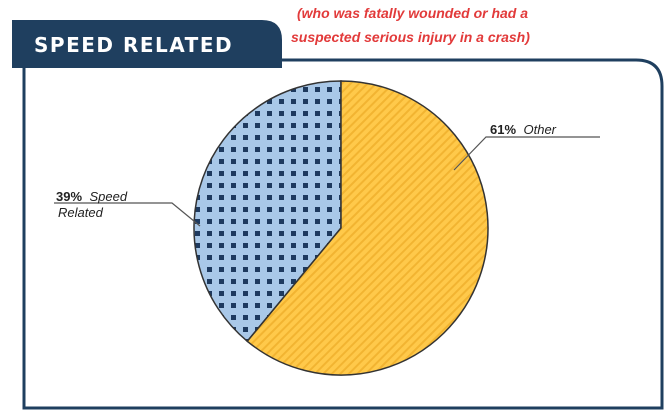  What do you see at coordinates (133, 45) in the screenshot?
I see `chart-title: SPEED RELATED` at bounding box center [133, 45].